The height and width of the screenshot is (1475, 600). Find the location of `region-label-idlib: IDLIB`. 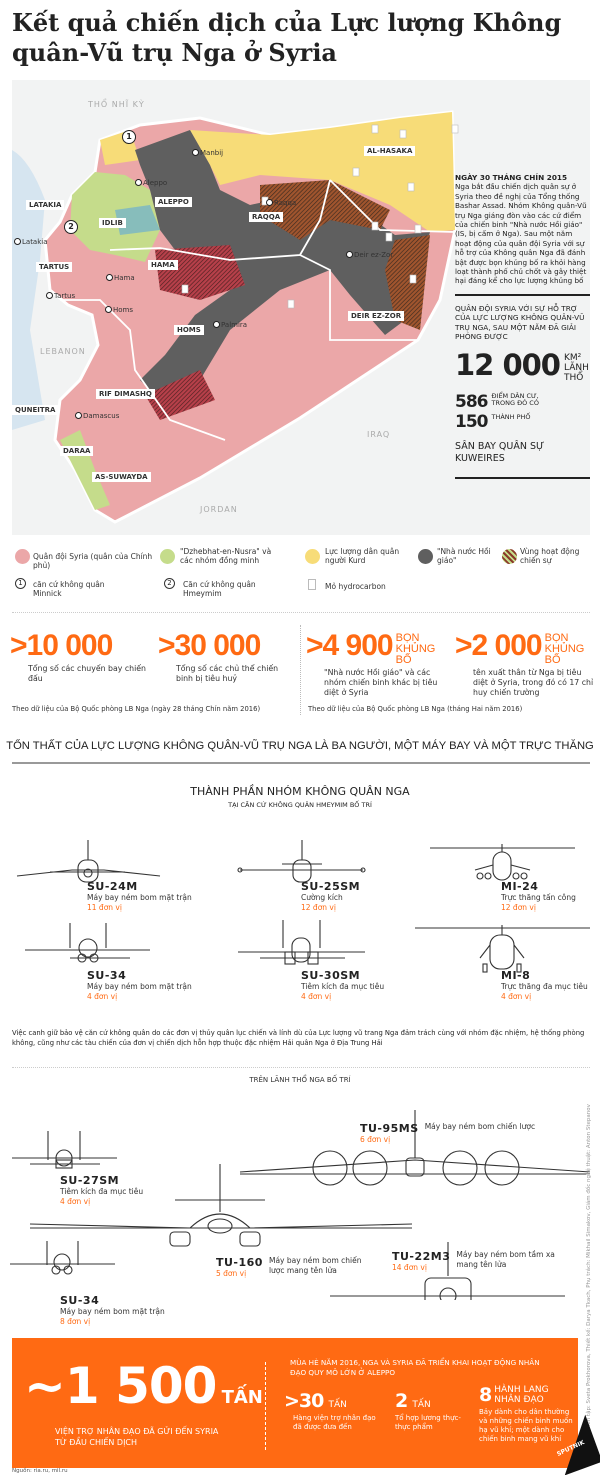

region-label-idlib: IDLIB is located at coordinates (112, 223).